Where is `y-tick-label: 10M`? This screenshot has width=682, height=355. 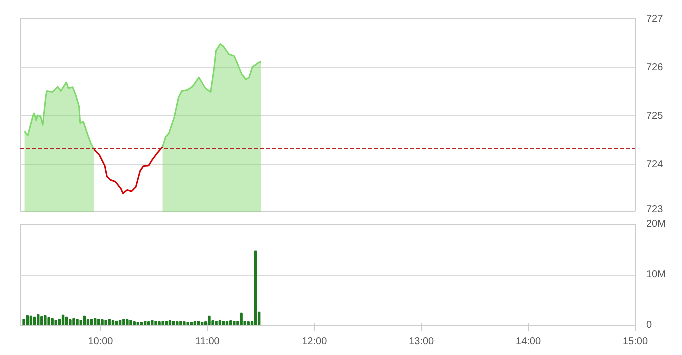
y-tick-label: 10M is located at coordinates (656, 275).